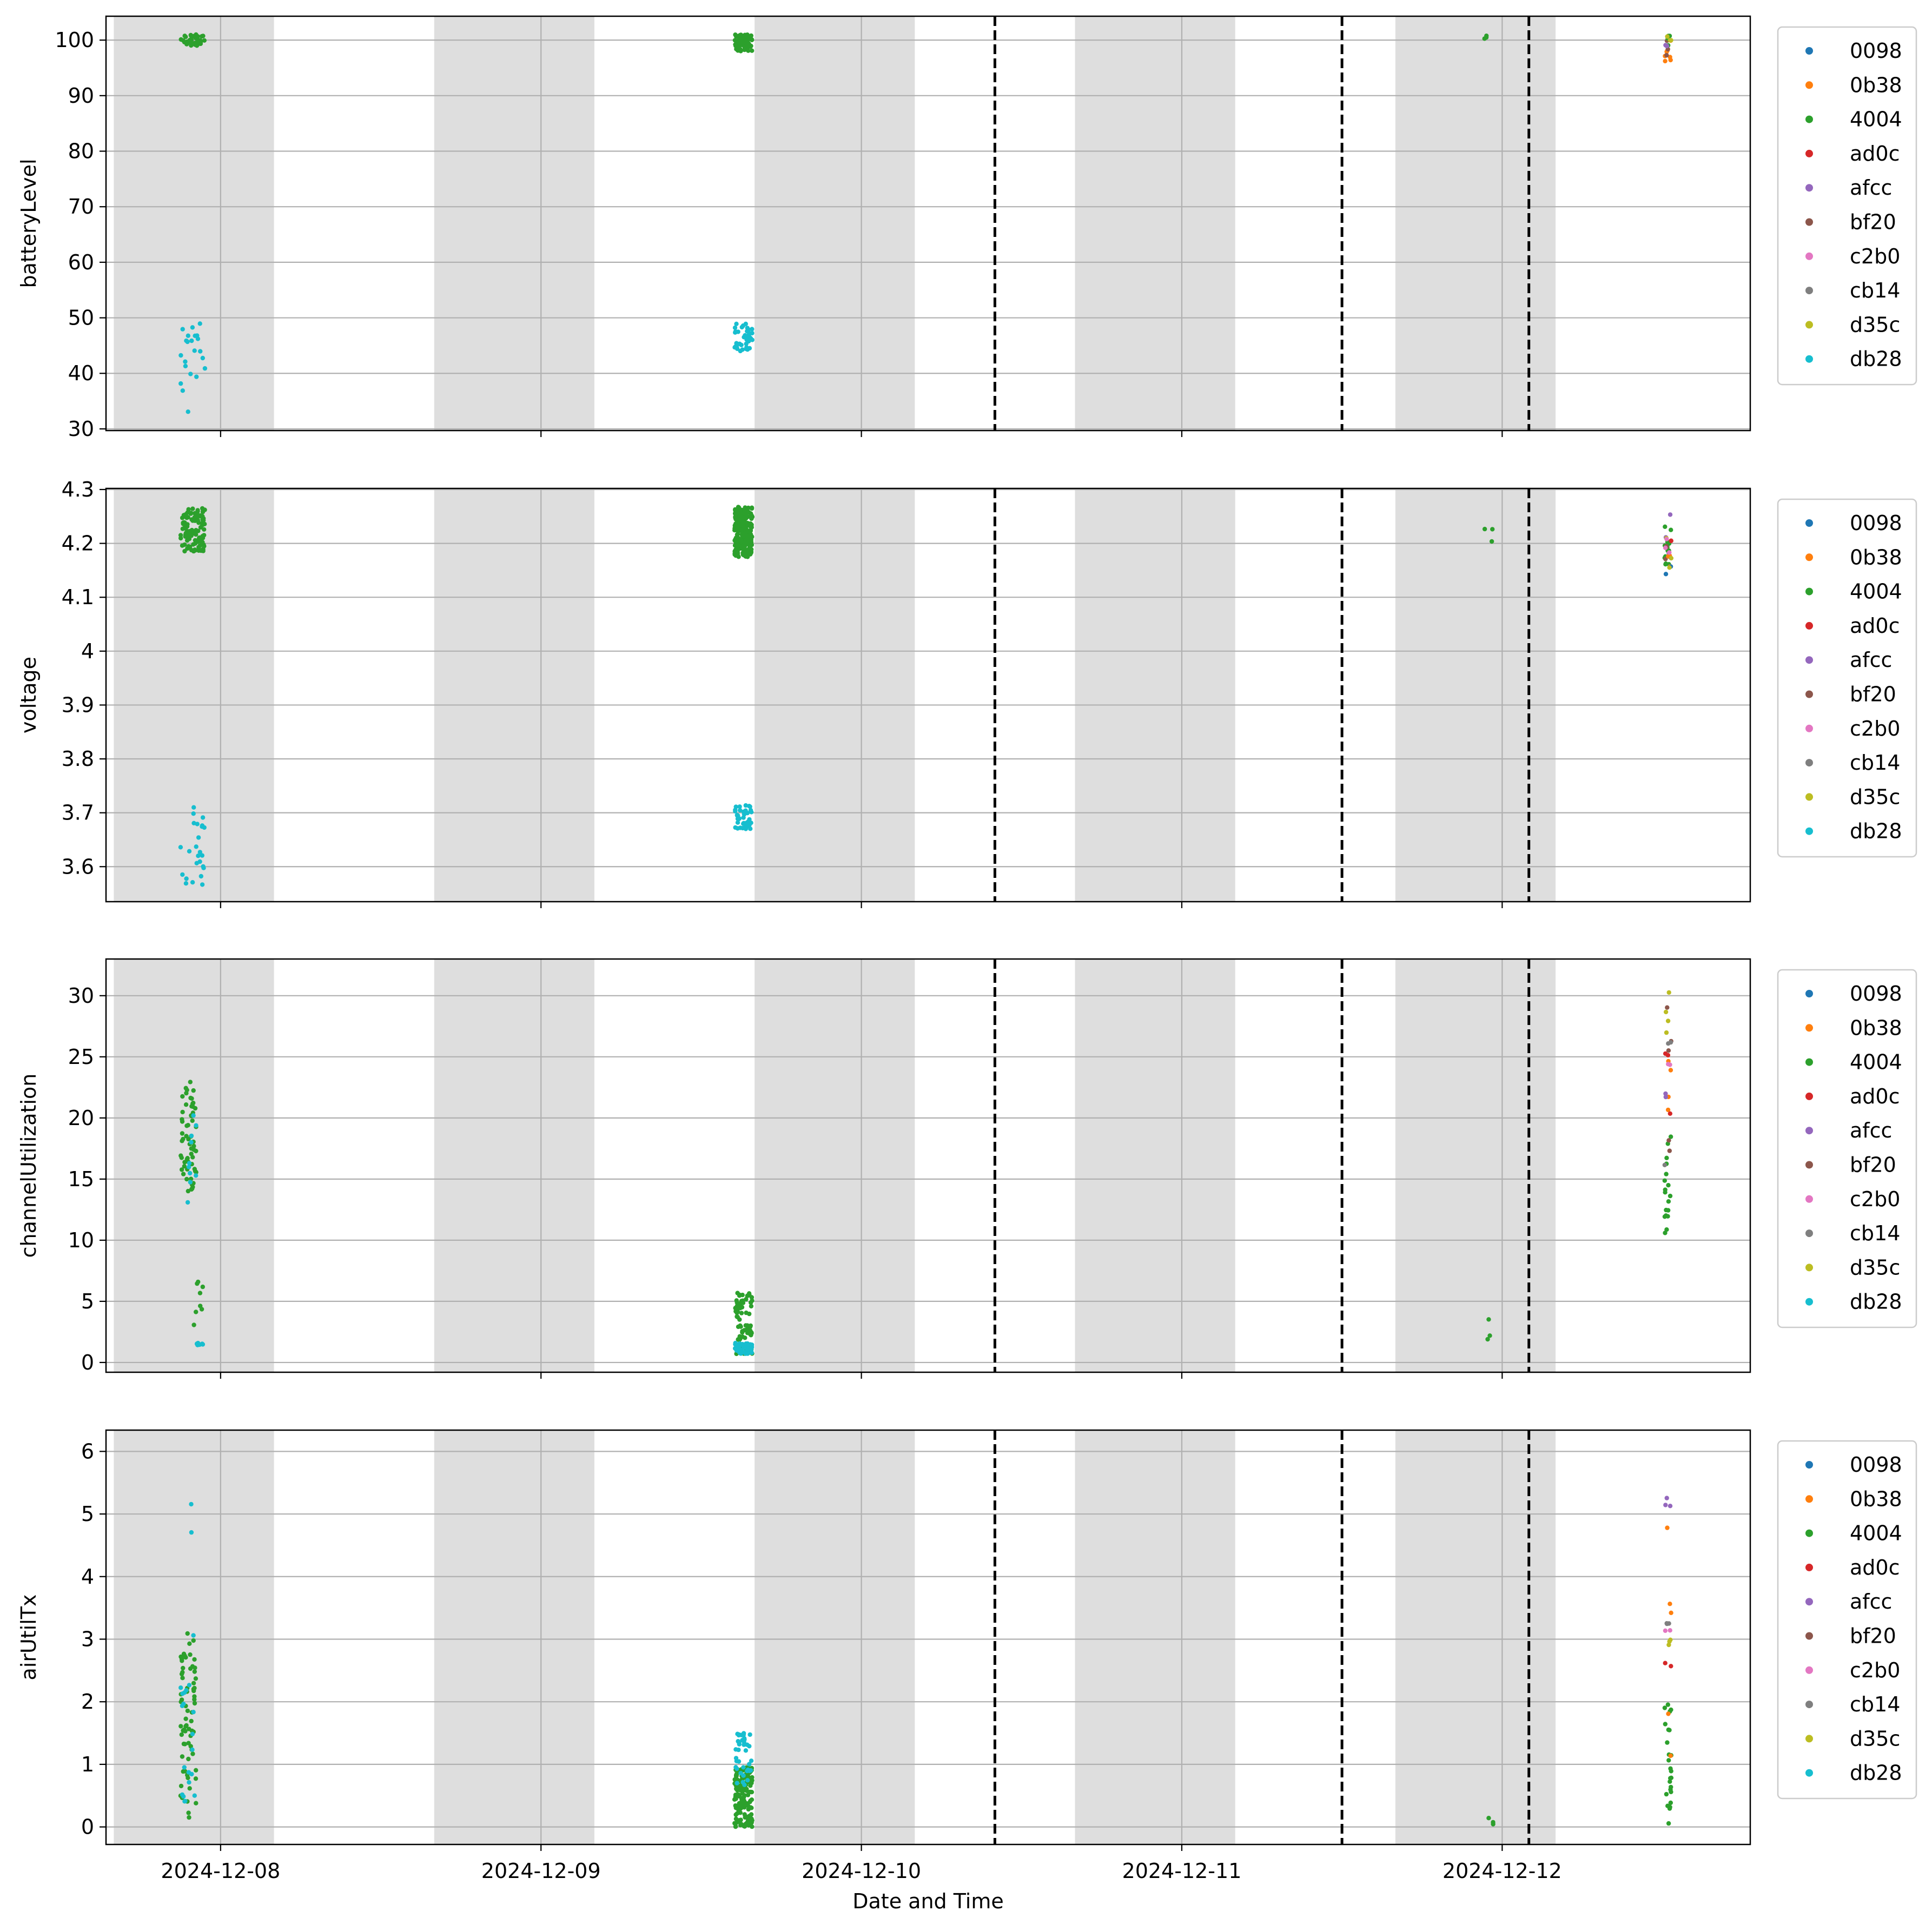 The image size is (1932, 1931). Describe the element at coordinates (1809, 1028) in the screenshot. I see `legend-marker-0b38` at that location.